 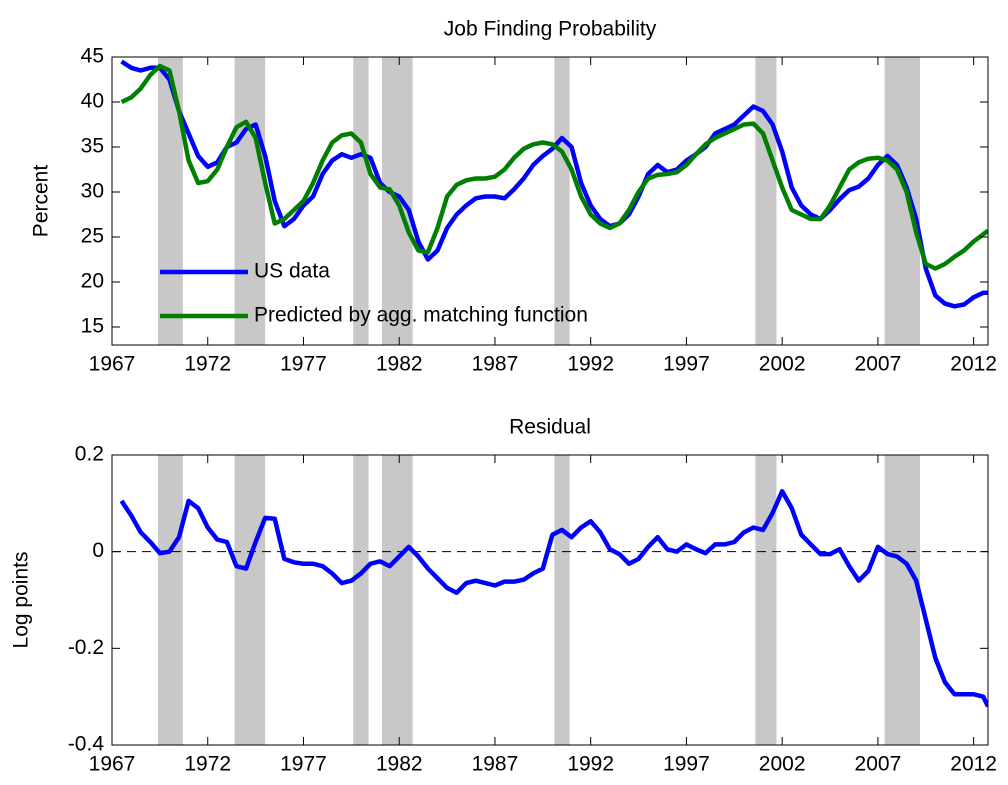 I want to click on y-axis-label: Log points, so click(x=21, y=600).